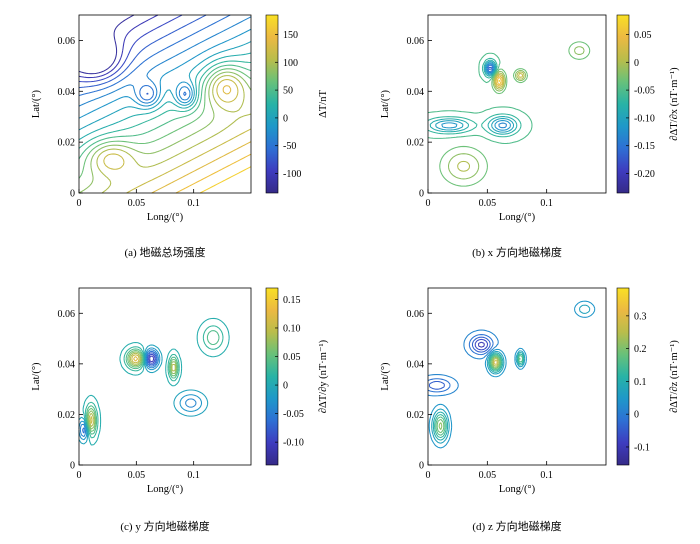 The width and height of the screenshot is (700, 544). Describe the element at coordinates (644, 174) in the screenshot. I see `colorbar-tick-label: -0.20` at that location.